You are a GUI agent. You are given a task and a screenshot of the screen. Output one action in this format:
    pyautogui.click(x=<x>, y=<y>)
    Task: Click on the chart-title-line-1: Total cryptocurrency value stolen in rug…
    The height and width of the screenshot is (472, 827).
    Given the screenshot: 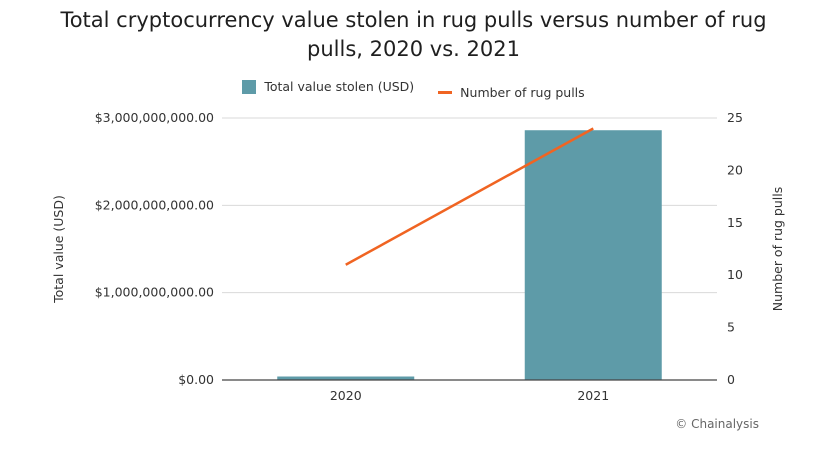 What is the action you would take?
    pyautogui.click(x=413, y=20)
    